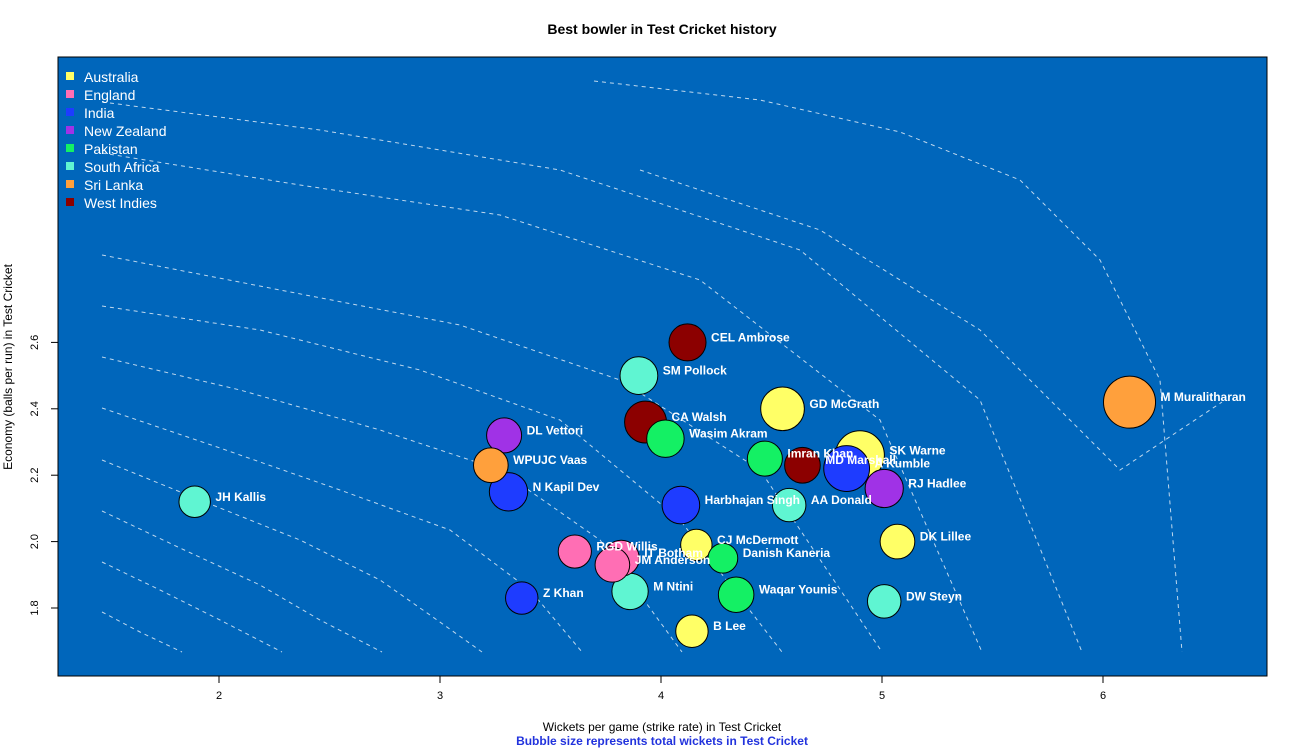 This screenshot has height=748, width=1297. What do you see at coordinates (673, 586) in the screenshot?
I see `bubble-label: M Ntini` at bounding box center [673, 586].